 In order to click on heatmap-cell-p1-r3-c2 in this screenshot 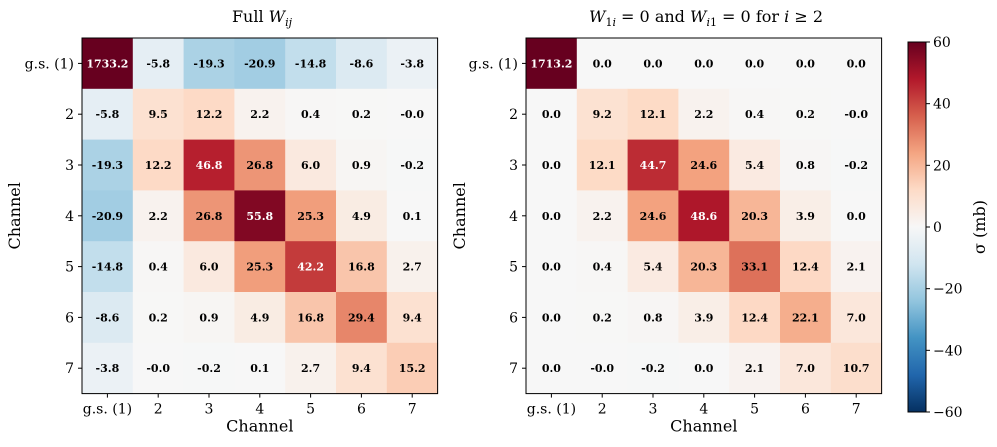, I will do `click(158, 165)`.